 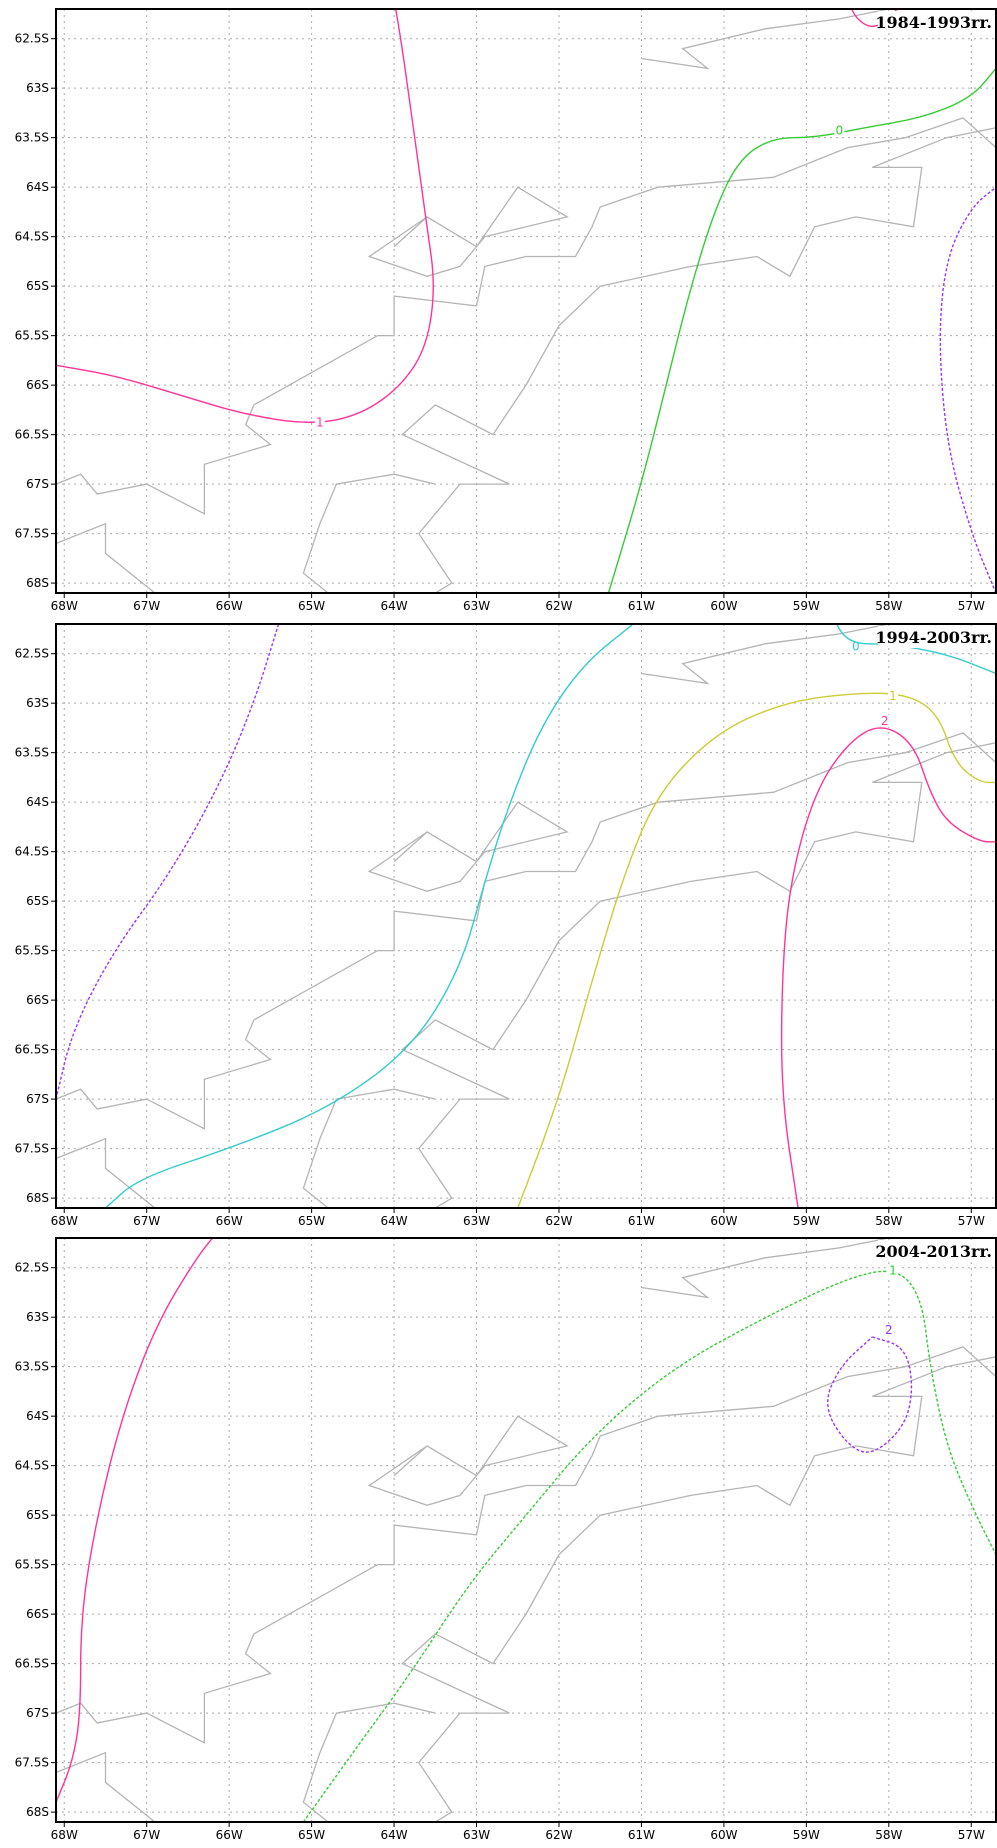 I want to click on panel-title-bg, so click(x=936, y=22).